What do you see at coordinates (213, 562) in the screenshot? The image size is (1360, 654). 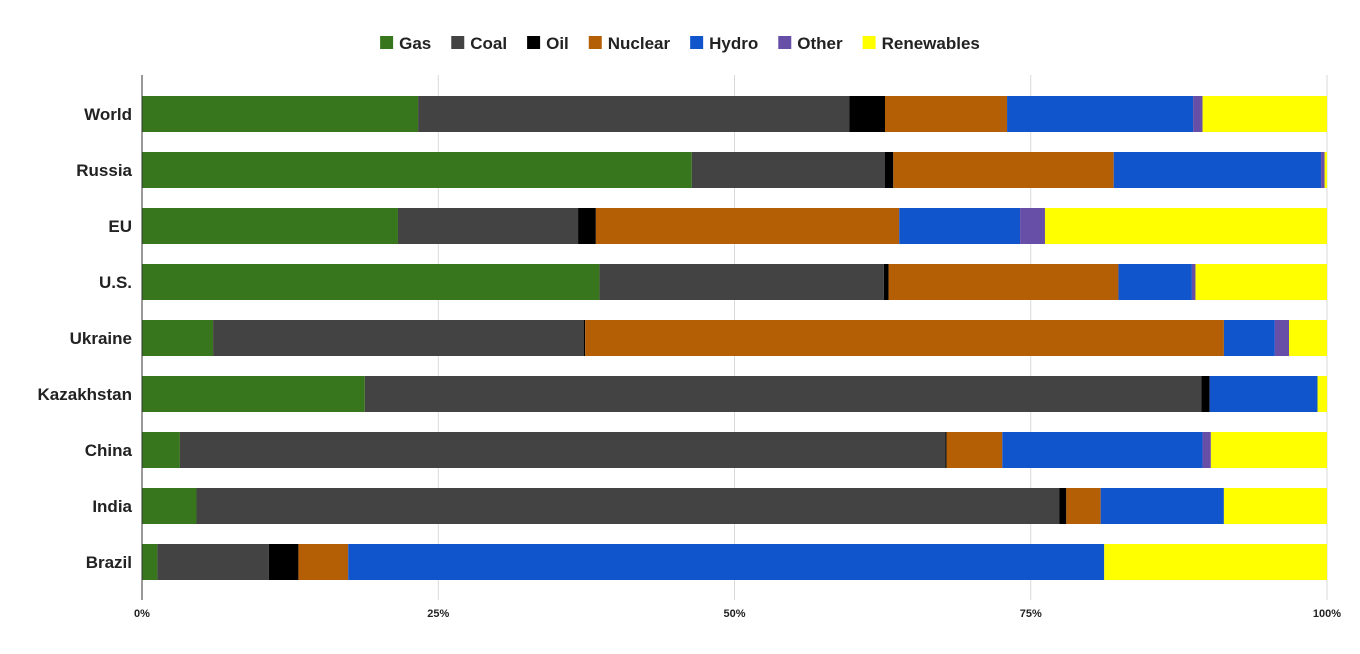 I see `bar-segment-brazil-coal` at bounding box center [213, 562].